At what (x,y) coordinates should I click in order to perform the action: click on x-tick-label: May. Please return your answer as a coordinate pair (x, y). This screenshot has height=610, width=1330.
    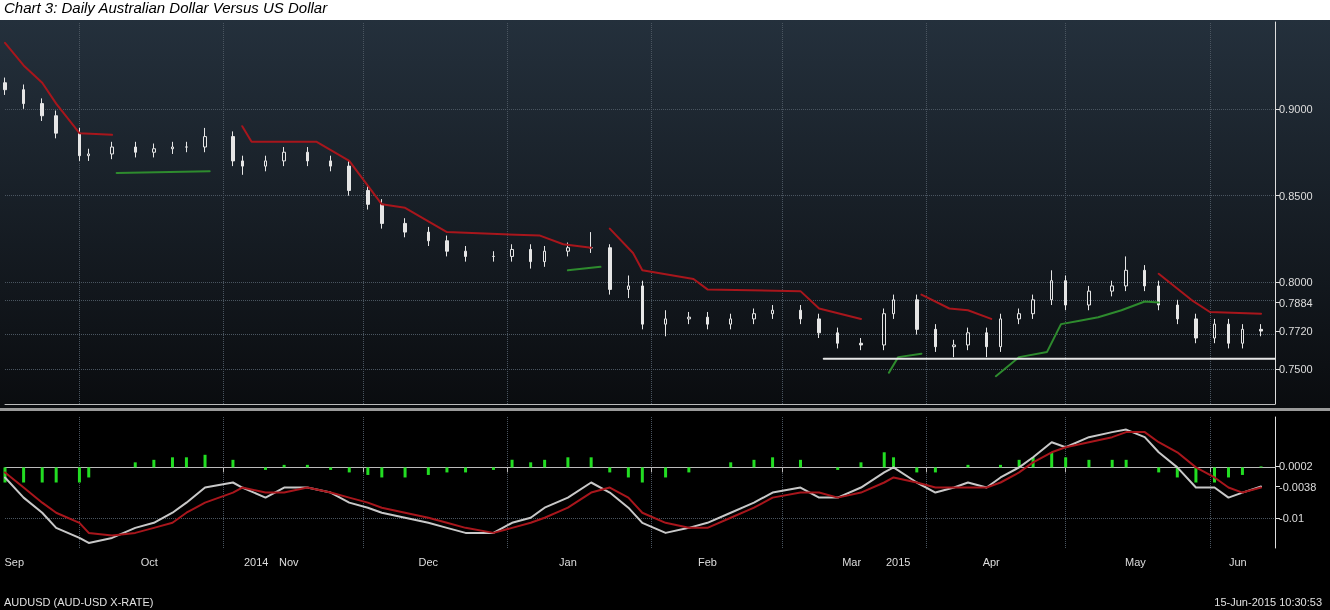
    Looking at the image, I should click on (1136, 561).